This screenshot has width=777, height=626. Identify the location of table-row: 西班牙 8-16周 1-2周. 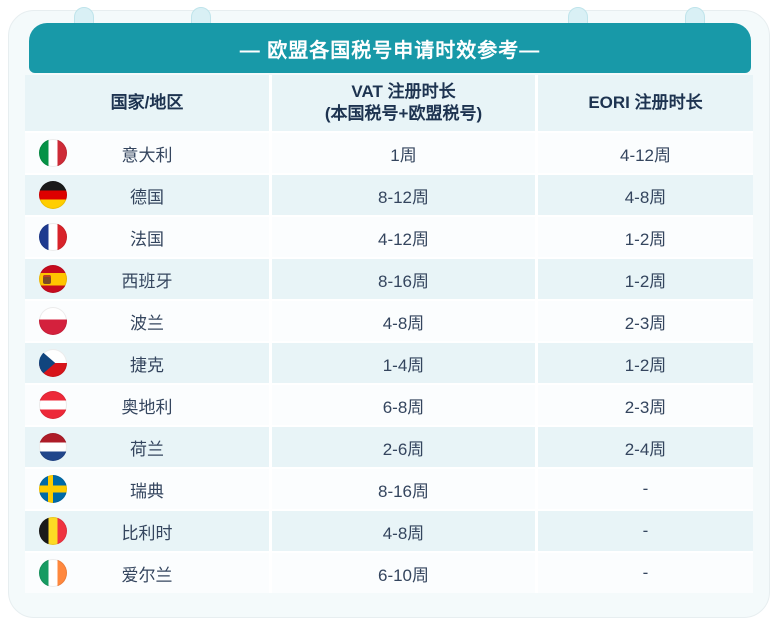
(389, 278).